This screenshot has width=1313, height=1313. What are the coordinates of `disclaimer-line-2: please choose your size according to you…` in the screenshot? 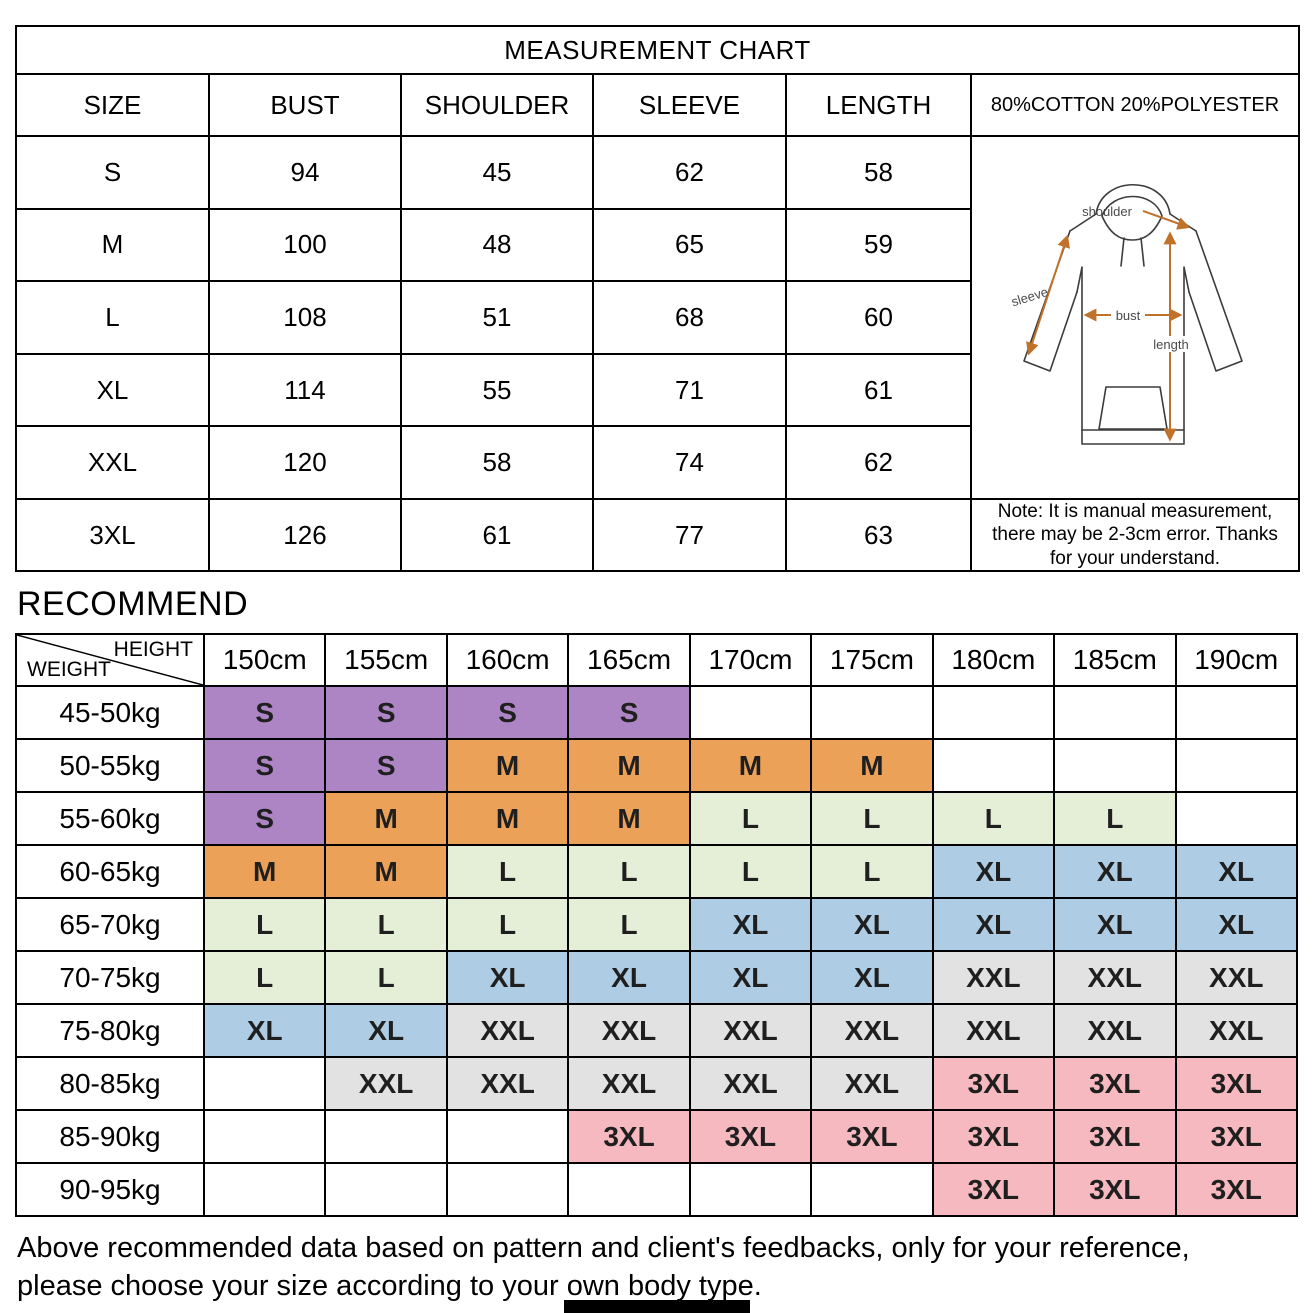 It's located at (389, 1285).